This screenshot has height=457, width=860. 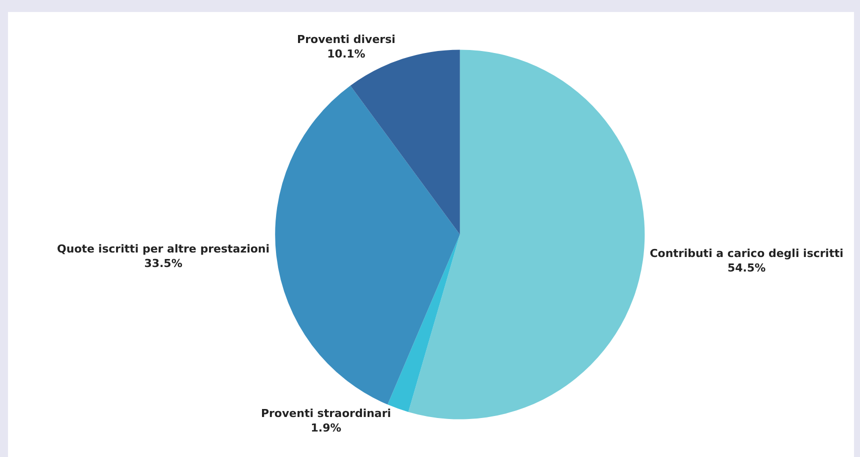 I want to click on slice-label: Proventi diversi, so click(x=346, y=39).